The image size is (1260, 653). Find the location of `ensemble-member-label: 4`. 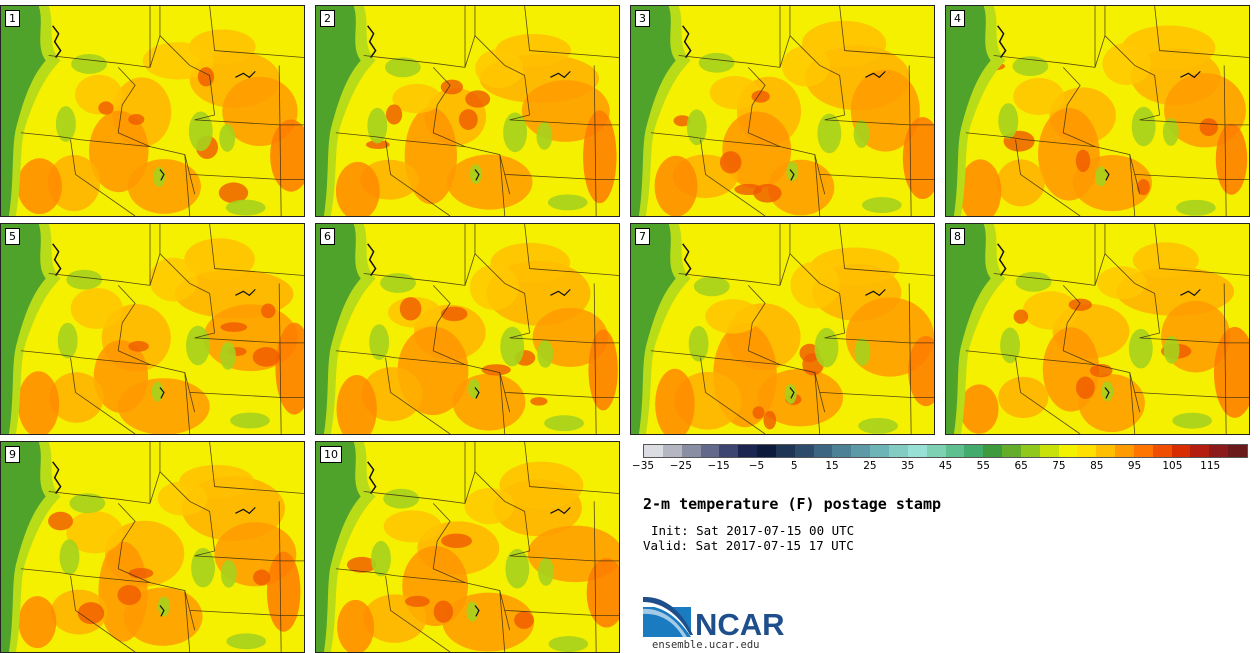

ensemble-member-label: 4 is located at coordinates (957, 18).